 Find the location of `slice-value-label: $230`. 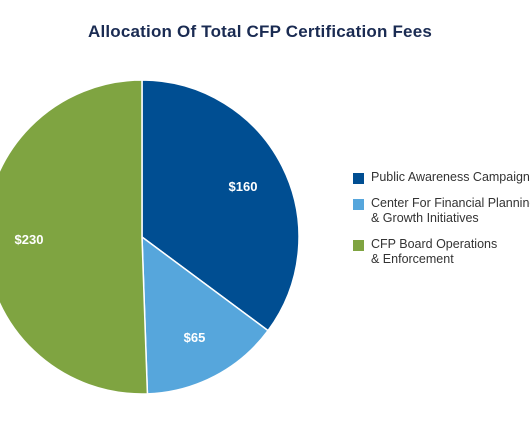

slice-value-label: $230 is located at coordinates (29, 239).